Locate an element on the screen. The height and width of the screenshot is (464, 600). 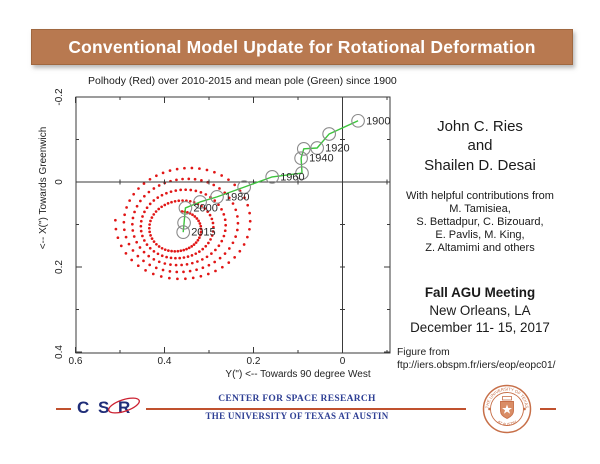
seal-bottom-text: AT AUSTIN is located at coordinates (506, 423).